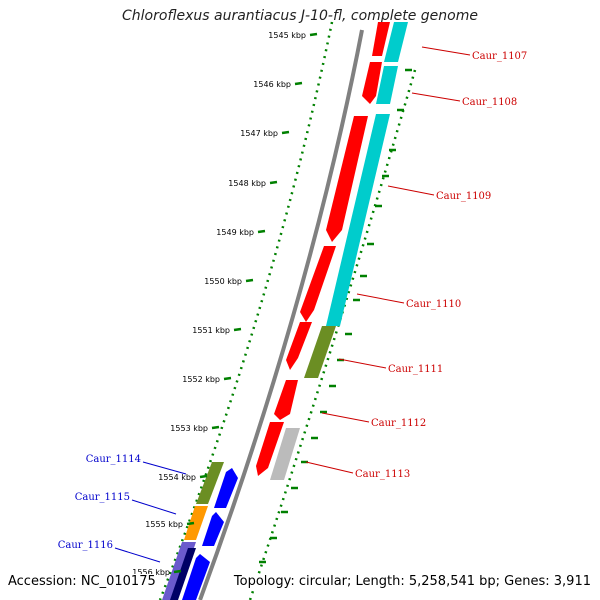 The height and width of the screenshot is (600, 600). I want to click on ruler-tick-label: 1546 kbp, so click(272, 84).